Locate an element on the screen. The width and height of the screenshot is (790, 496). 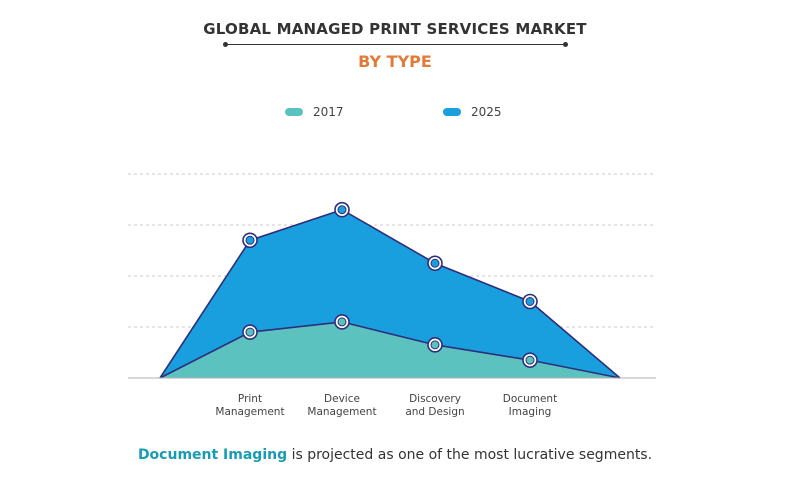
legend-item-2025: 2025 is located at coordinates (472, 112).